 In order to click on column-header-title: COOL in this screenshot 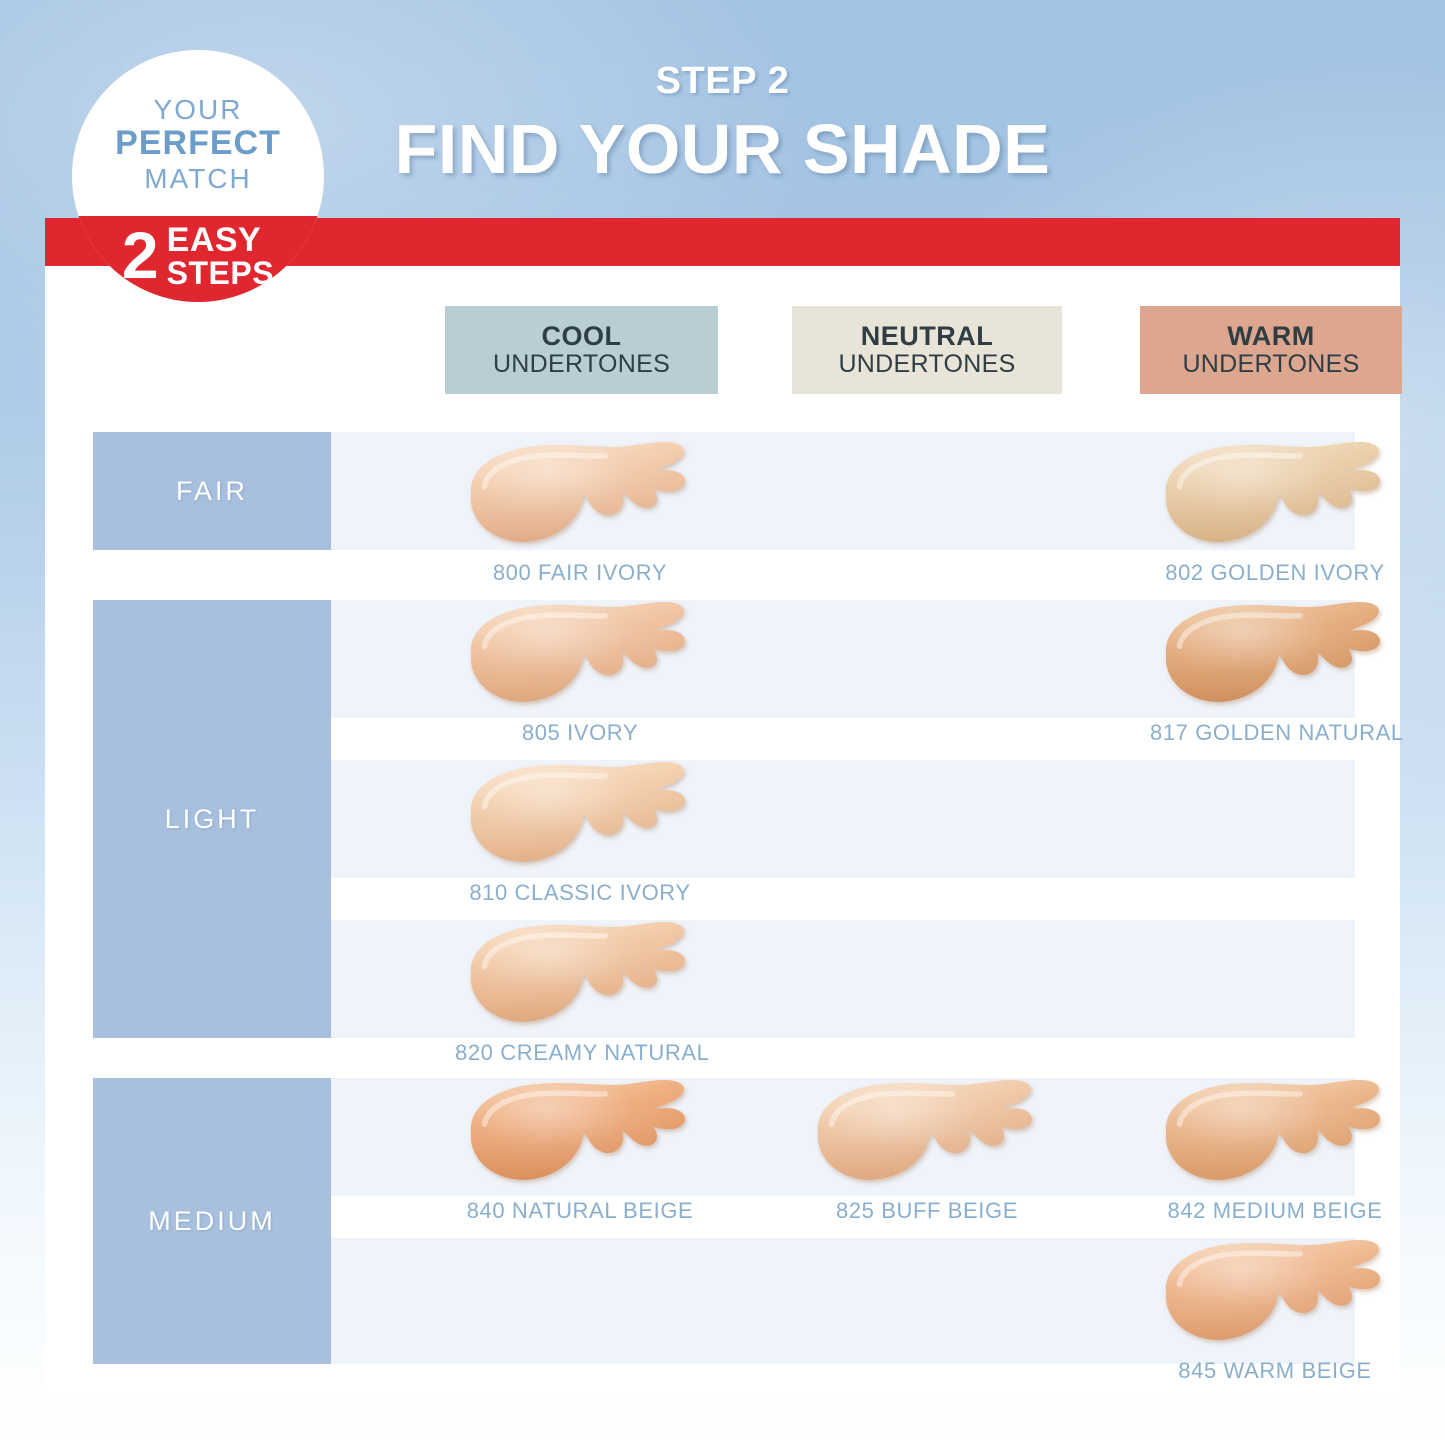, I will do `click(581, 335)`.